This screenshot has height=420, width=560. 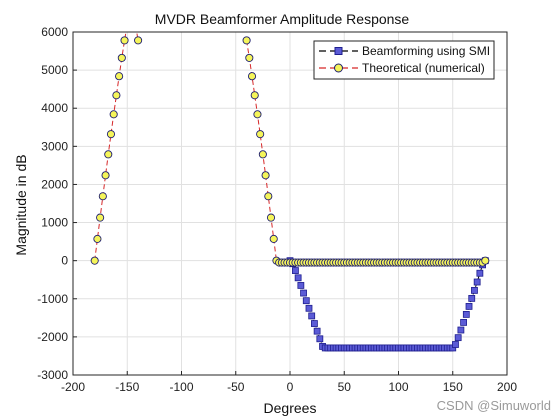 What do you see at coordinates (507, 387) in the screenshot?
I see `x-tick-label: 200` at bounding box center [507, 387].